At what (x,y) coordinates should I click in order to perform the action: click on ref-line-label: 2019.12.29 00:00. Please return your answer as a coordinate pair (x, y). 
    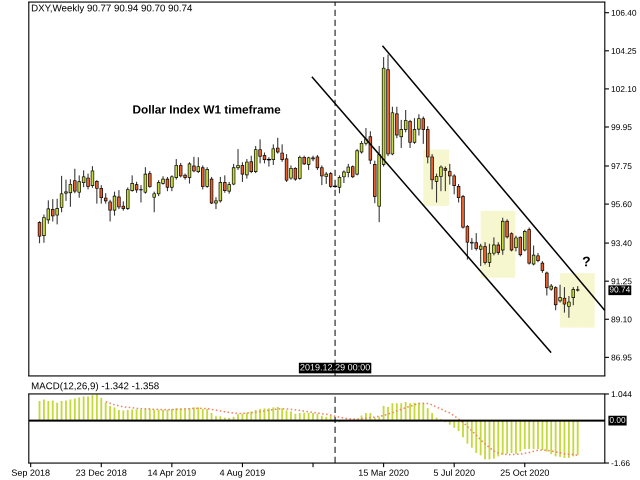
    Looking at the image, I should click on (335, 367).